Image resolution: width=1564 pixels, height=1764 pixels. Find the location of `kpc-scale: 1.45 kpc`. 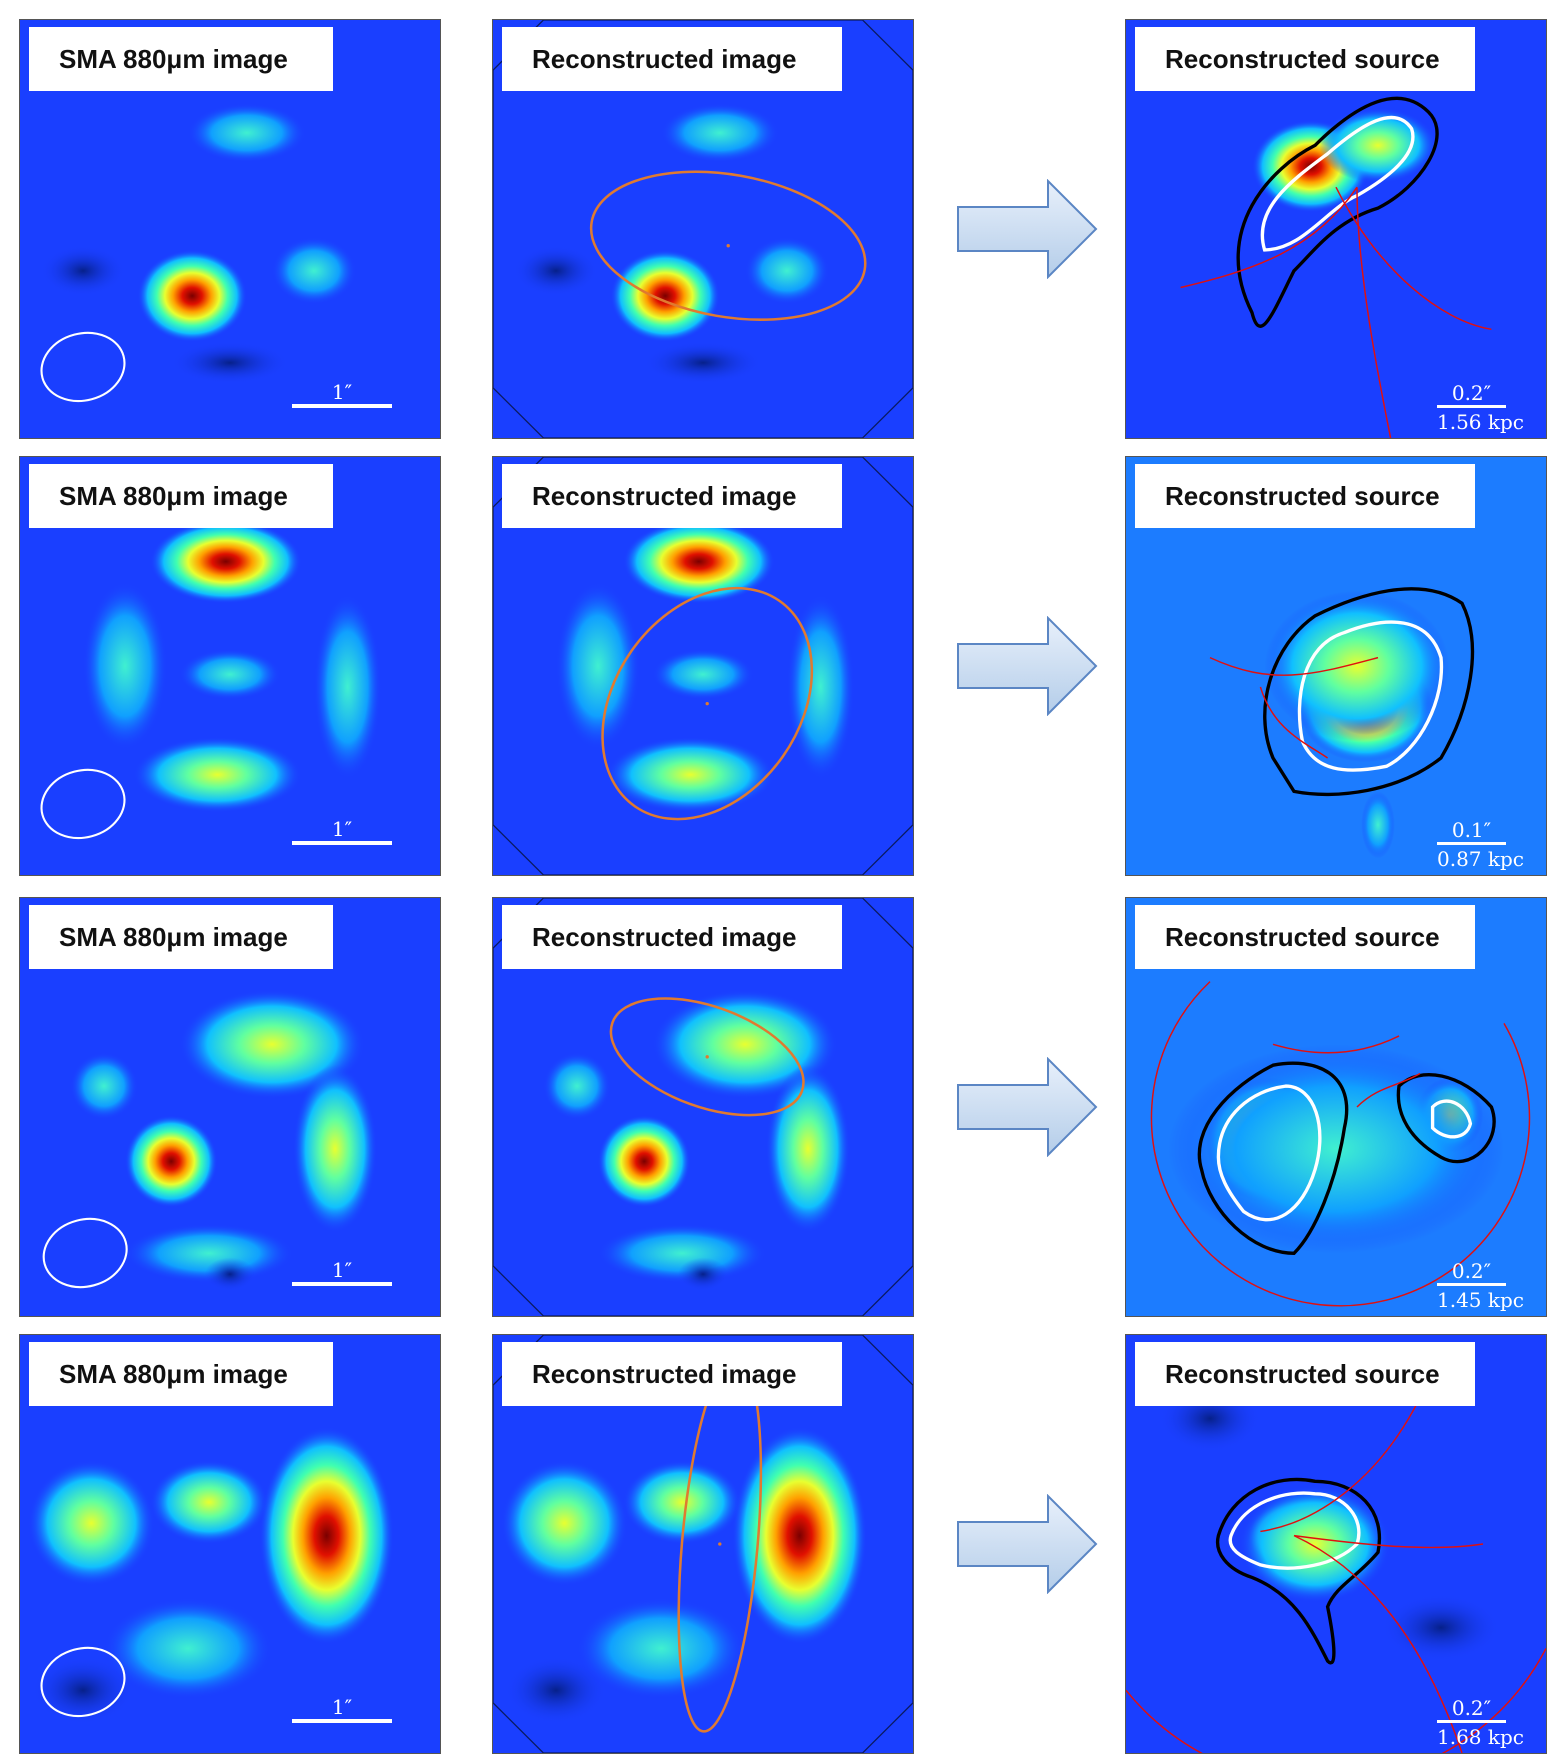

kpc-scale: 1.45 kpc is located at coordinates (1480, 1300).